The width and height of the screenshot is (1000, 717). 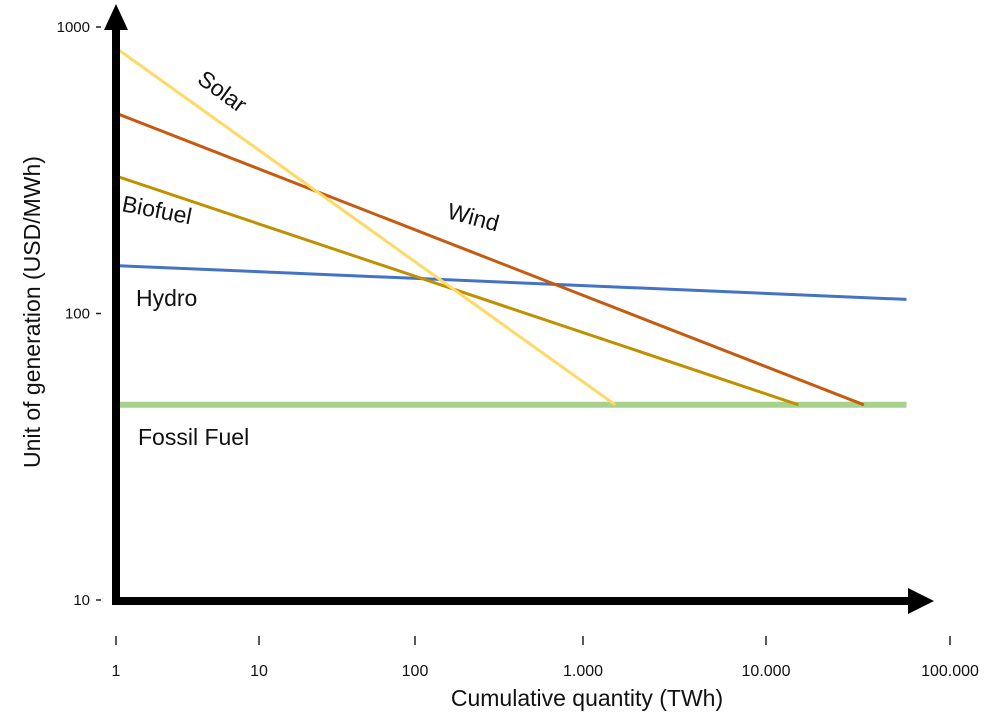 I want to click on y-tick-label: 10, so click(x=81, y=600).